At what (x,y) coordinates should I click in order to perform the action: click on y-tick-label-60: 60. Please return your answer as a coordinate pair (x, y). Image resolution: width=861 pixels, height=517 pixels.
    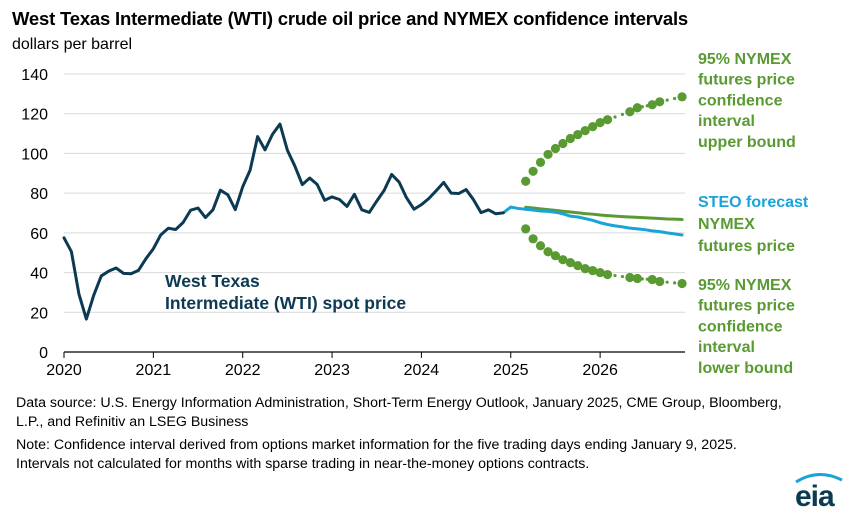
    Looking at the image, I should click on (39, 234).